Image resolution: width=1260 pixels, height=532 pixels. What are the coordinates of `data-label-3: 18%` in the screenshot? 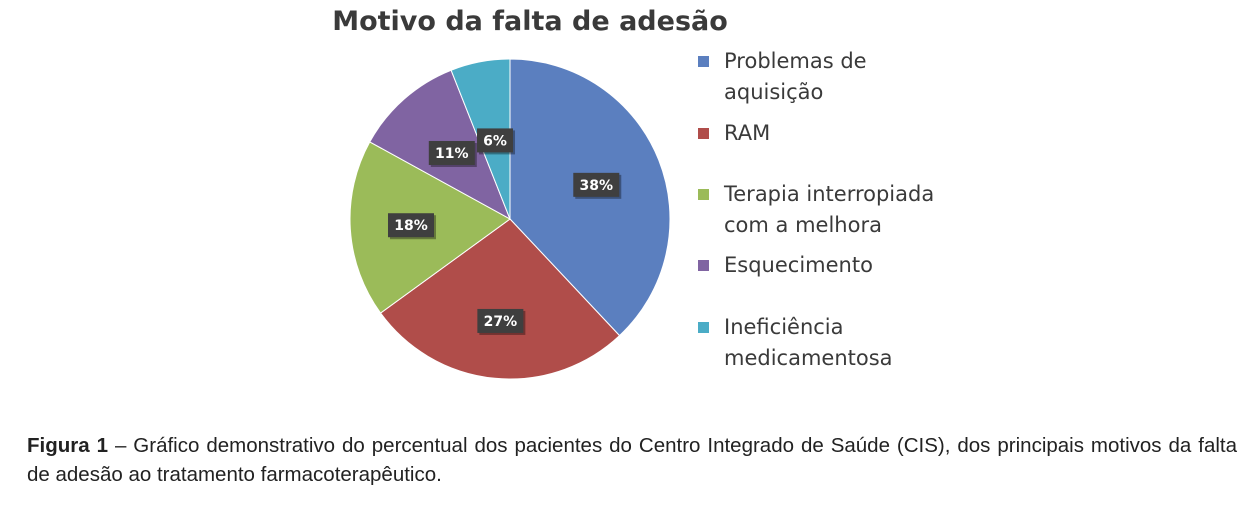 It's located at (411, 226).